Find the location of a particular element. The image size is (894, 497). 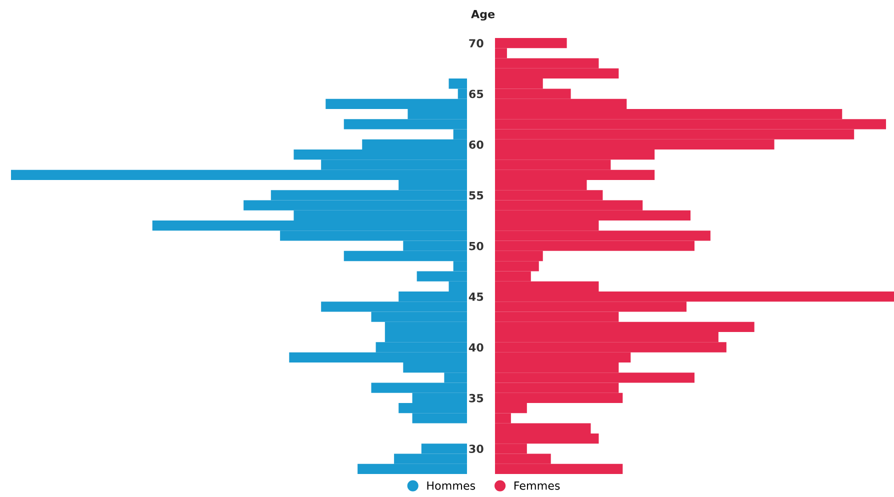

y-tick-label: 35 is located at coordinates (476, 398).